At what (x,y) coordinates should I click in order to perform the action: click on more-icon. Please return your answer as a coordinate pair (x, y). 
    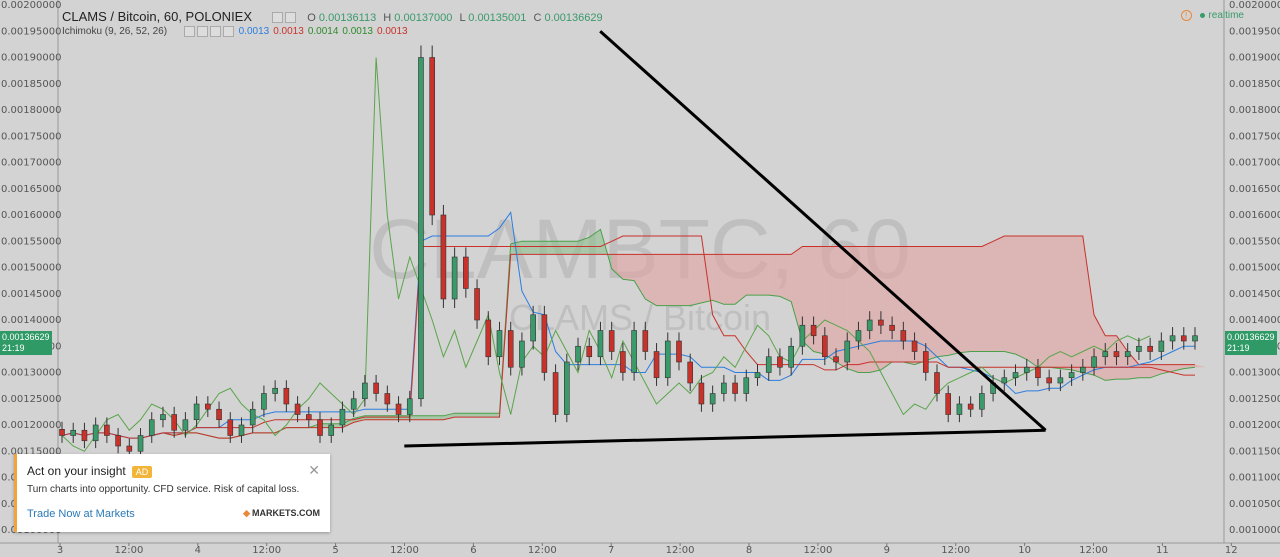
    Looking at the image, I should click on (228, 31).